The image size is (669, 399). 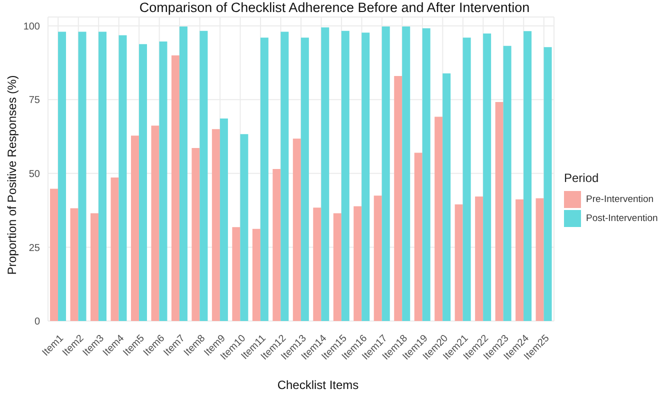 What do you see at coordinates (34, 174) in the screenshot?
I see `y-tick-label: 50` at bounding box center [34, 174].